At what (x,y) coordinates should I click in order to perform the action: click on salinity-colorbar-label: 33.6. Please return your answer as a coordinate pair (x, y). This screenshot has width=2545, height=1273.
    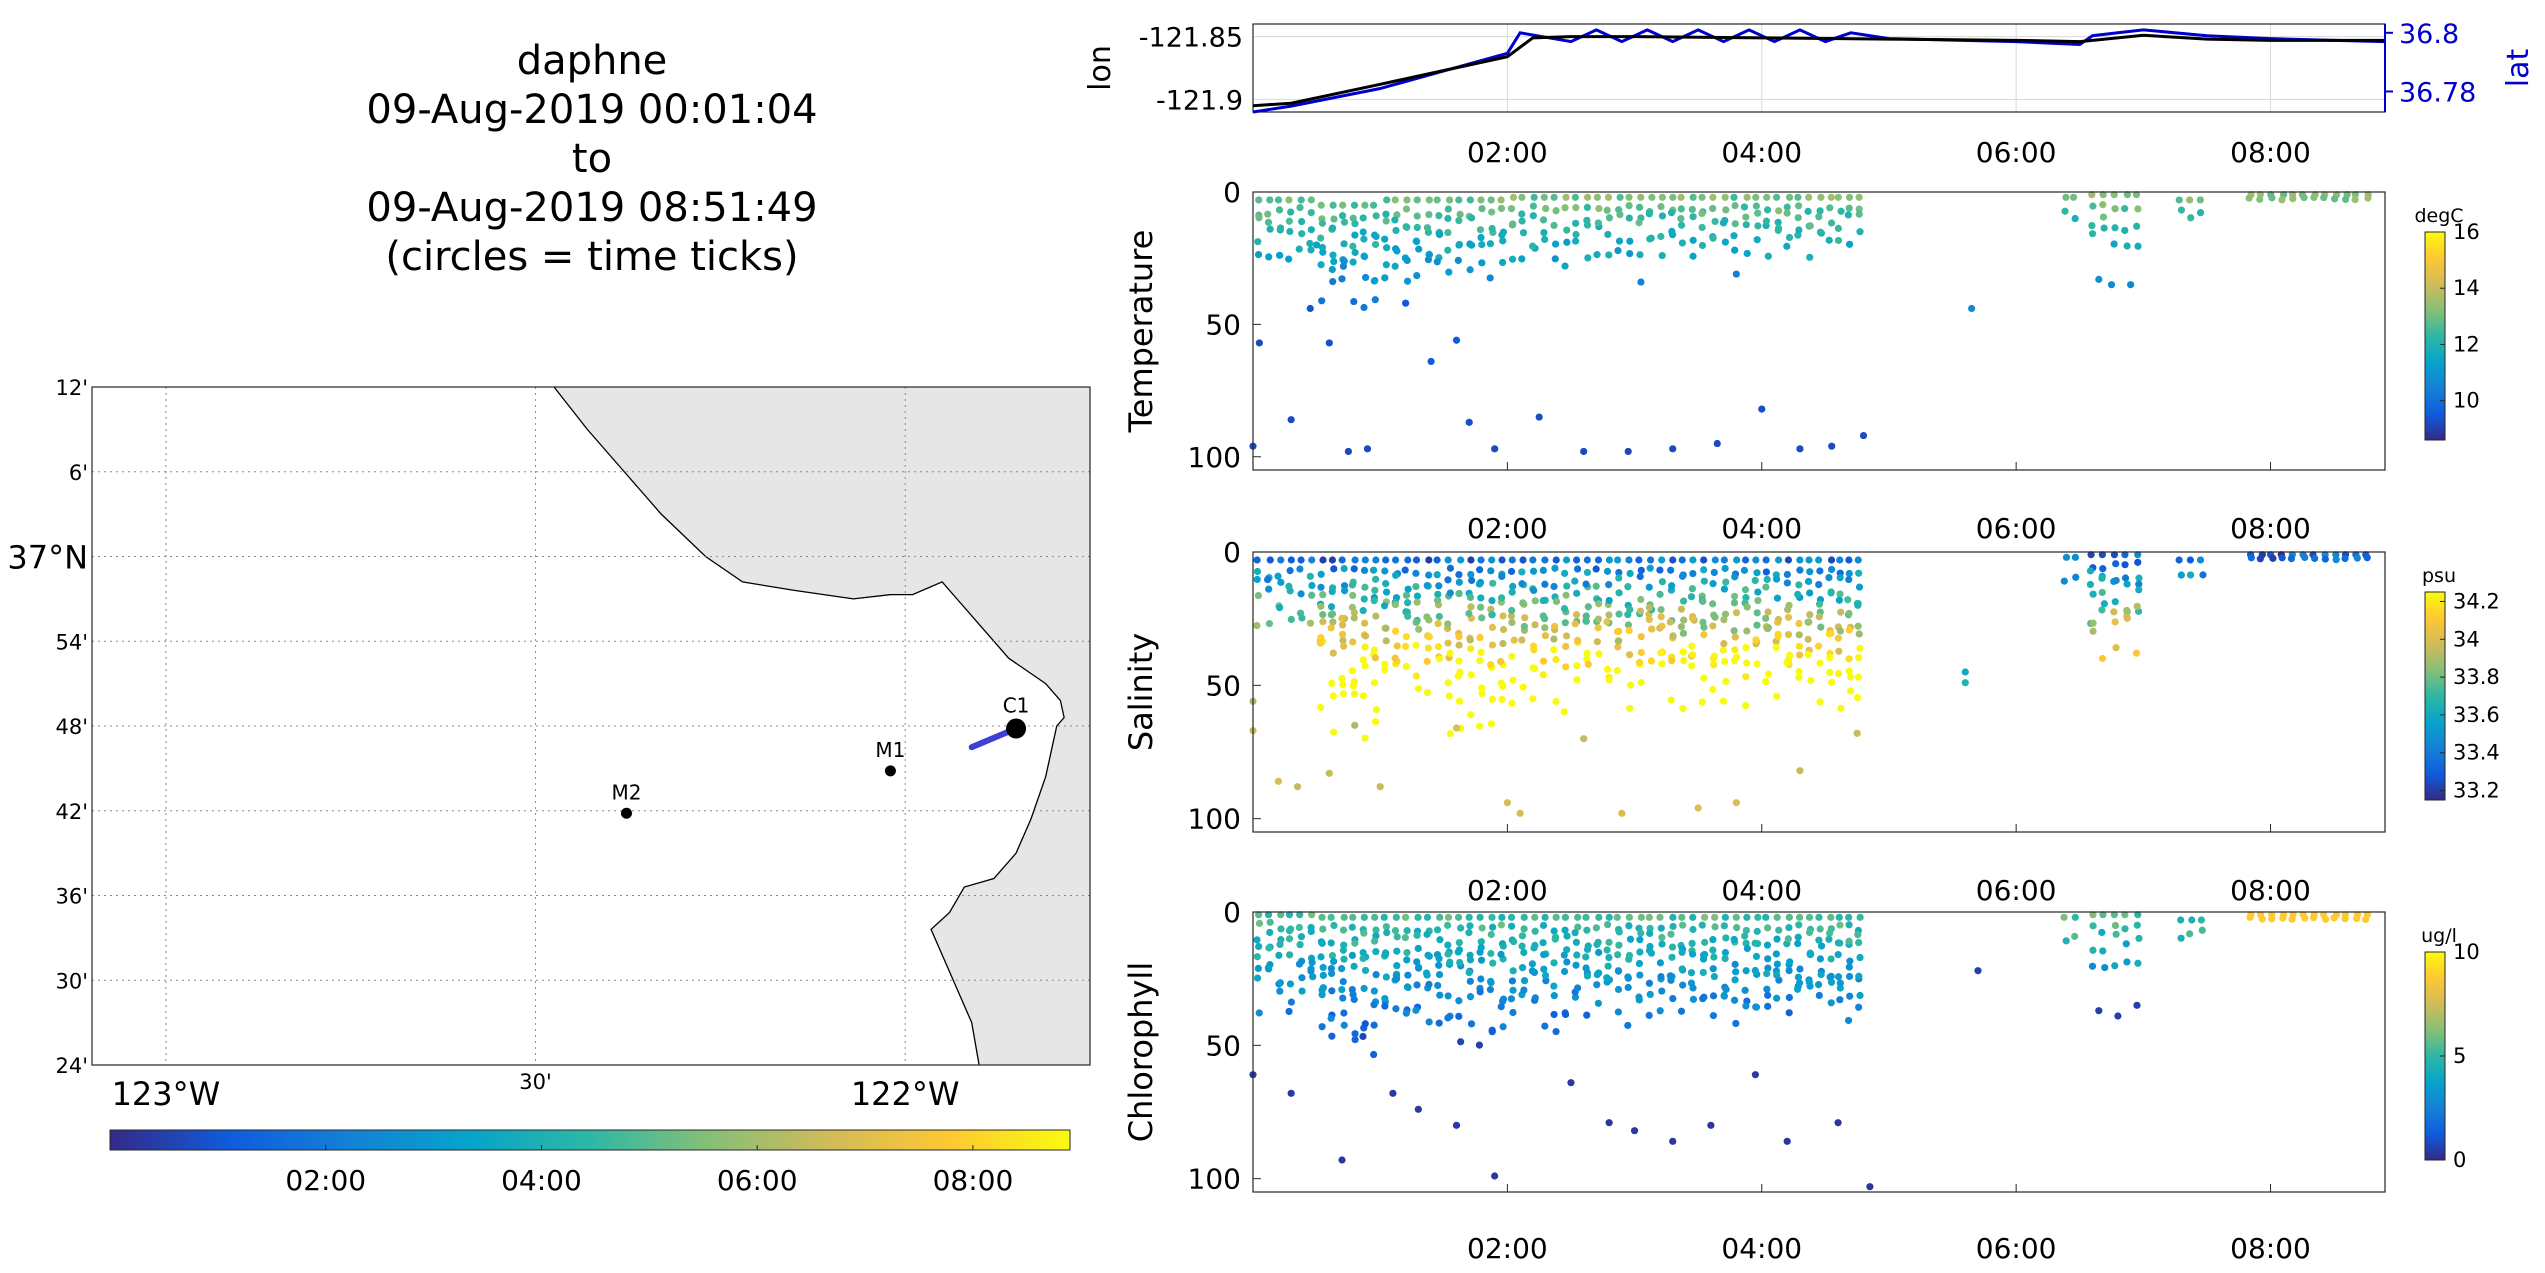
    Looking at the image, I should click on (2476, 715).